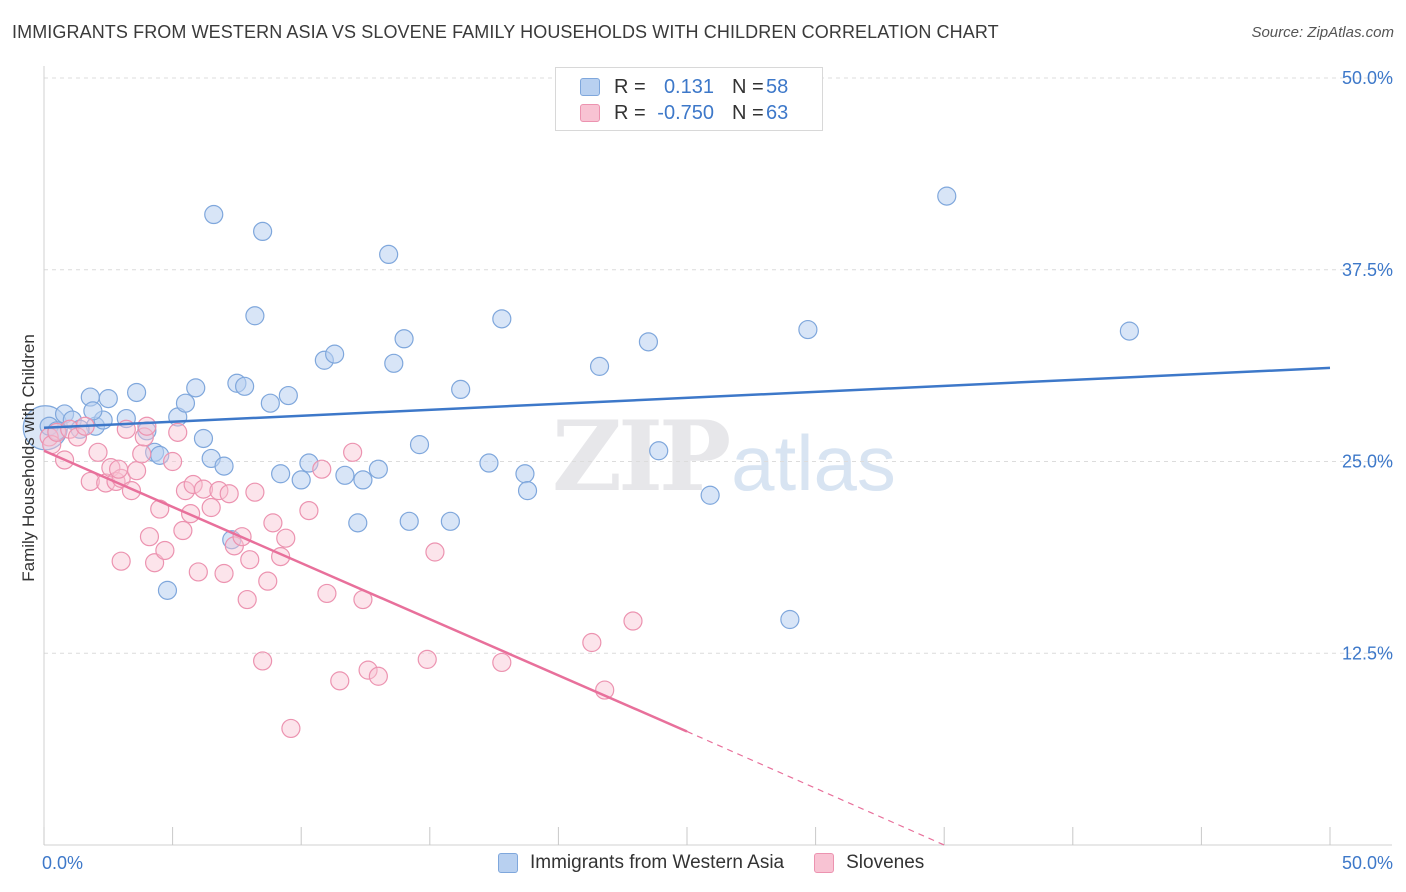 This screenshot has height=892, width=1406. I want to click on legend-row-immigrants: R = 0.131 N = 58, so click(684, 87).